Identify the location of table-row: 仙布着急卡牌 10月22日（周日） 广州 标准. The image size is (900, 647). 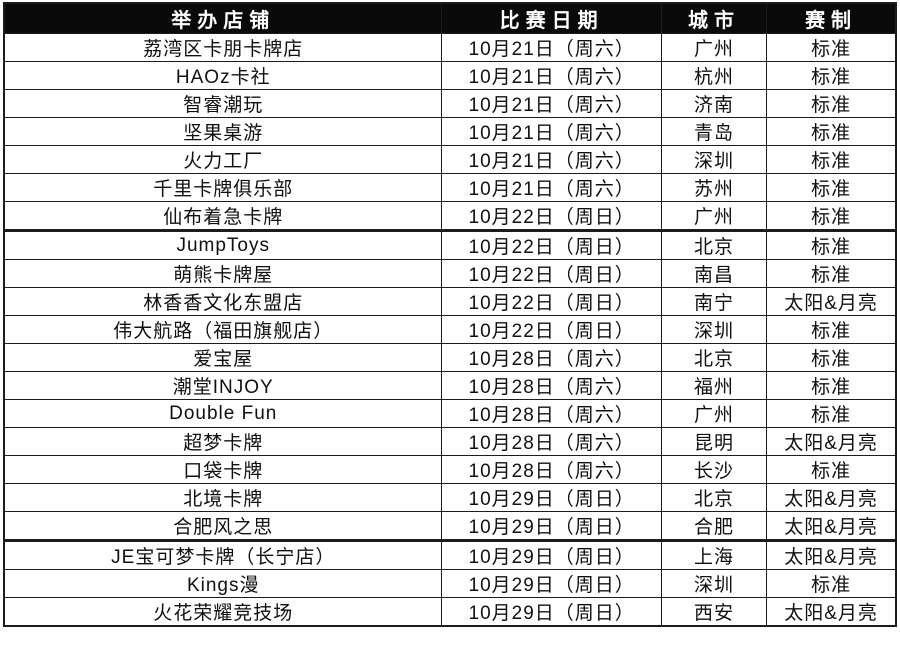
(450, 216).